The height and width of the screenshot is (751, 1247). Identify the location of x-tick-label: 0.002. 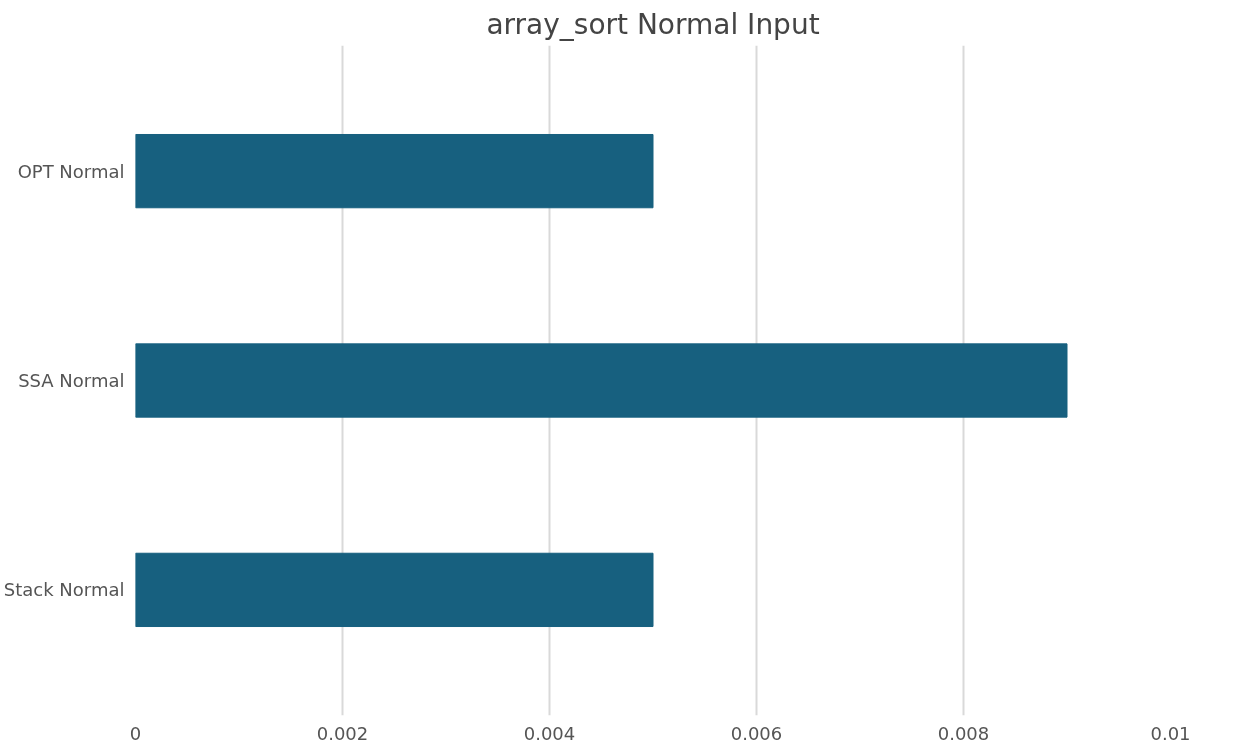
(342, 733).